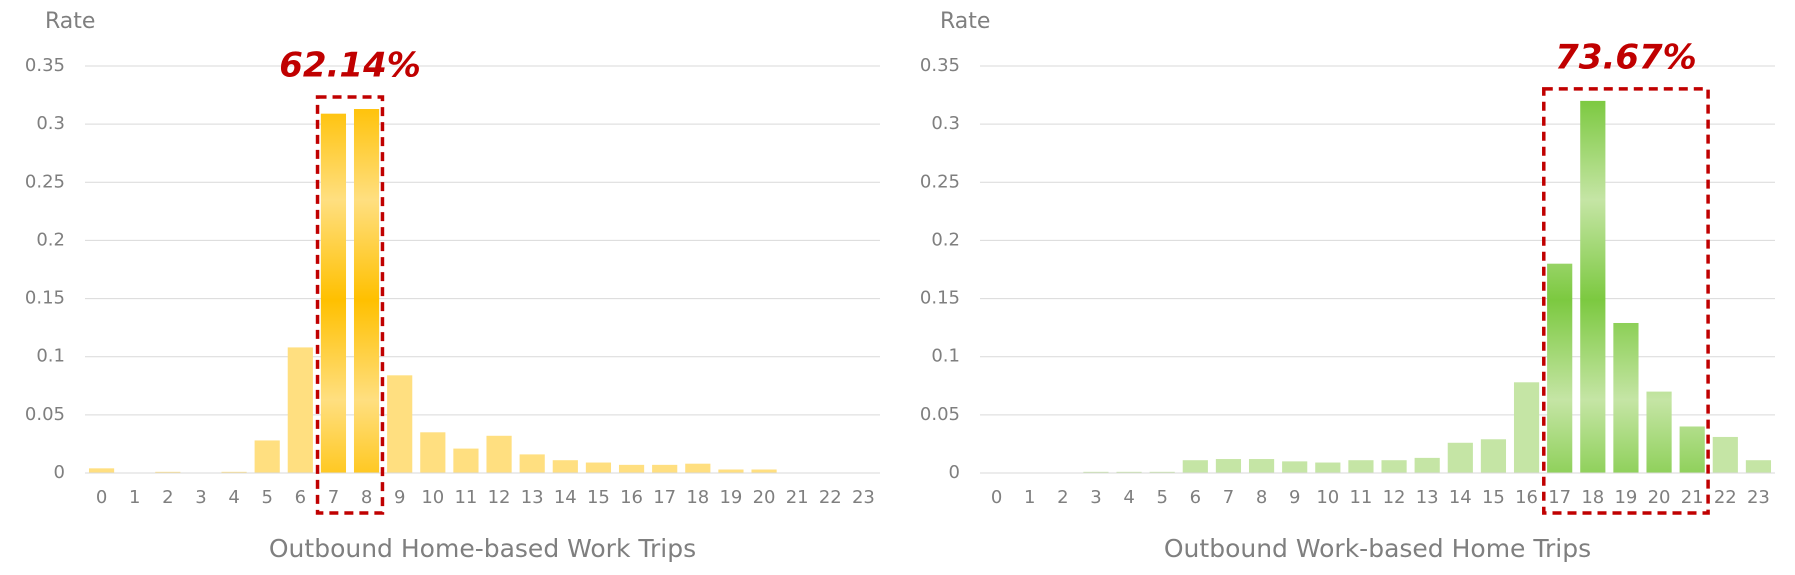 This screenshot has height=575, width=1795. I want to click on x-tick-label: 17, so click(664, 497).